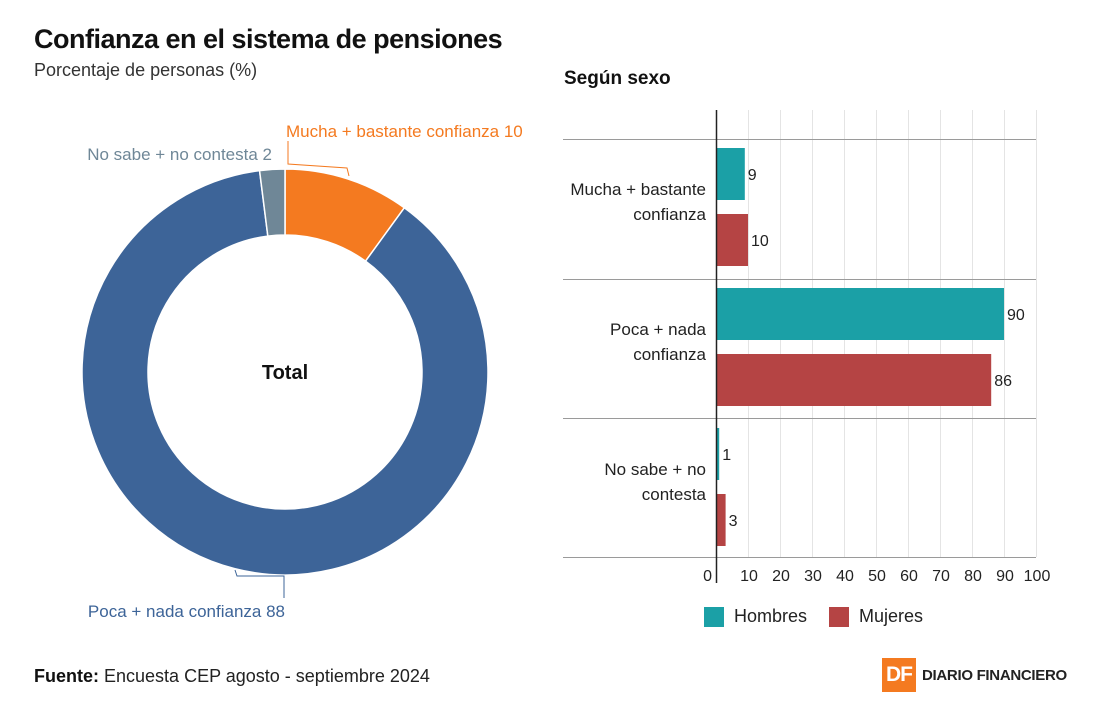 This screenshot has width=1095, height=720. Describe the element at coordinates (669, 214) in the screenshot. I see `category-label-0-line-1: confianza` at that location.